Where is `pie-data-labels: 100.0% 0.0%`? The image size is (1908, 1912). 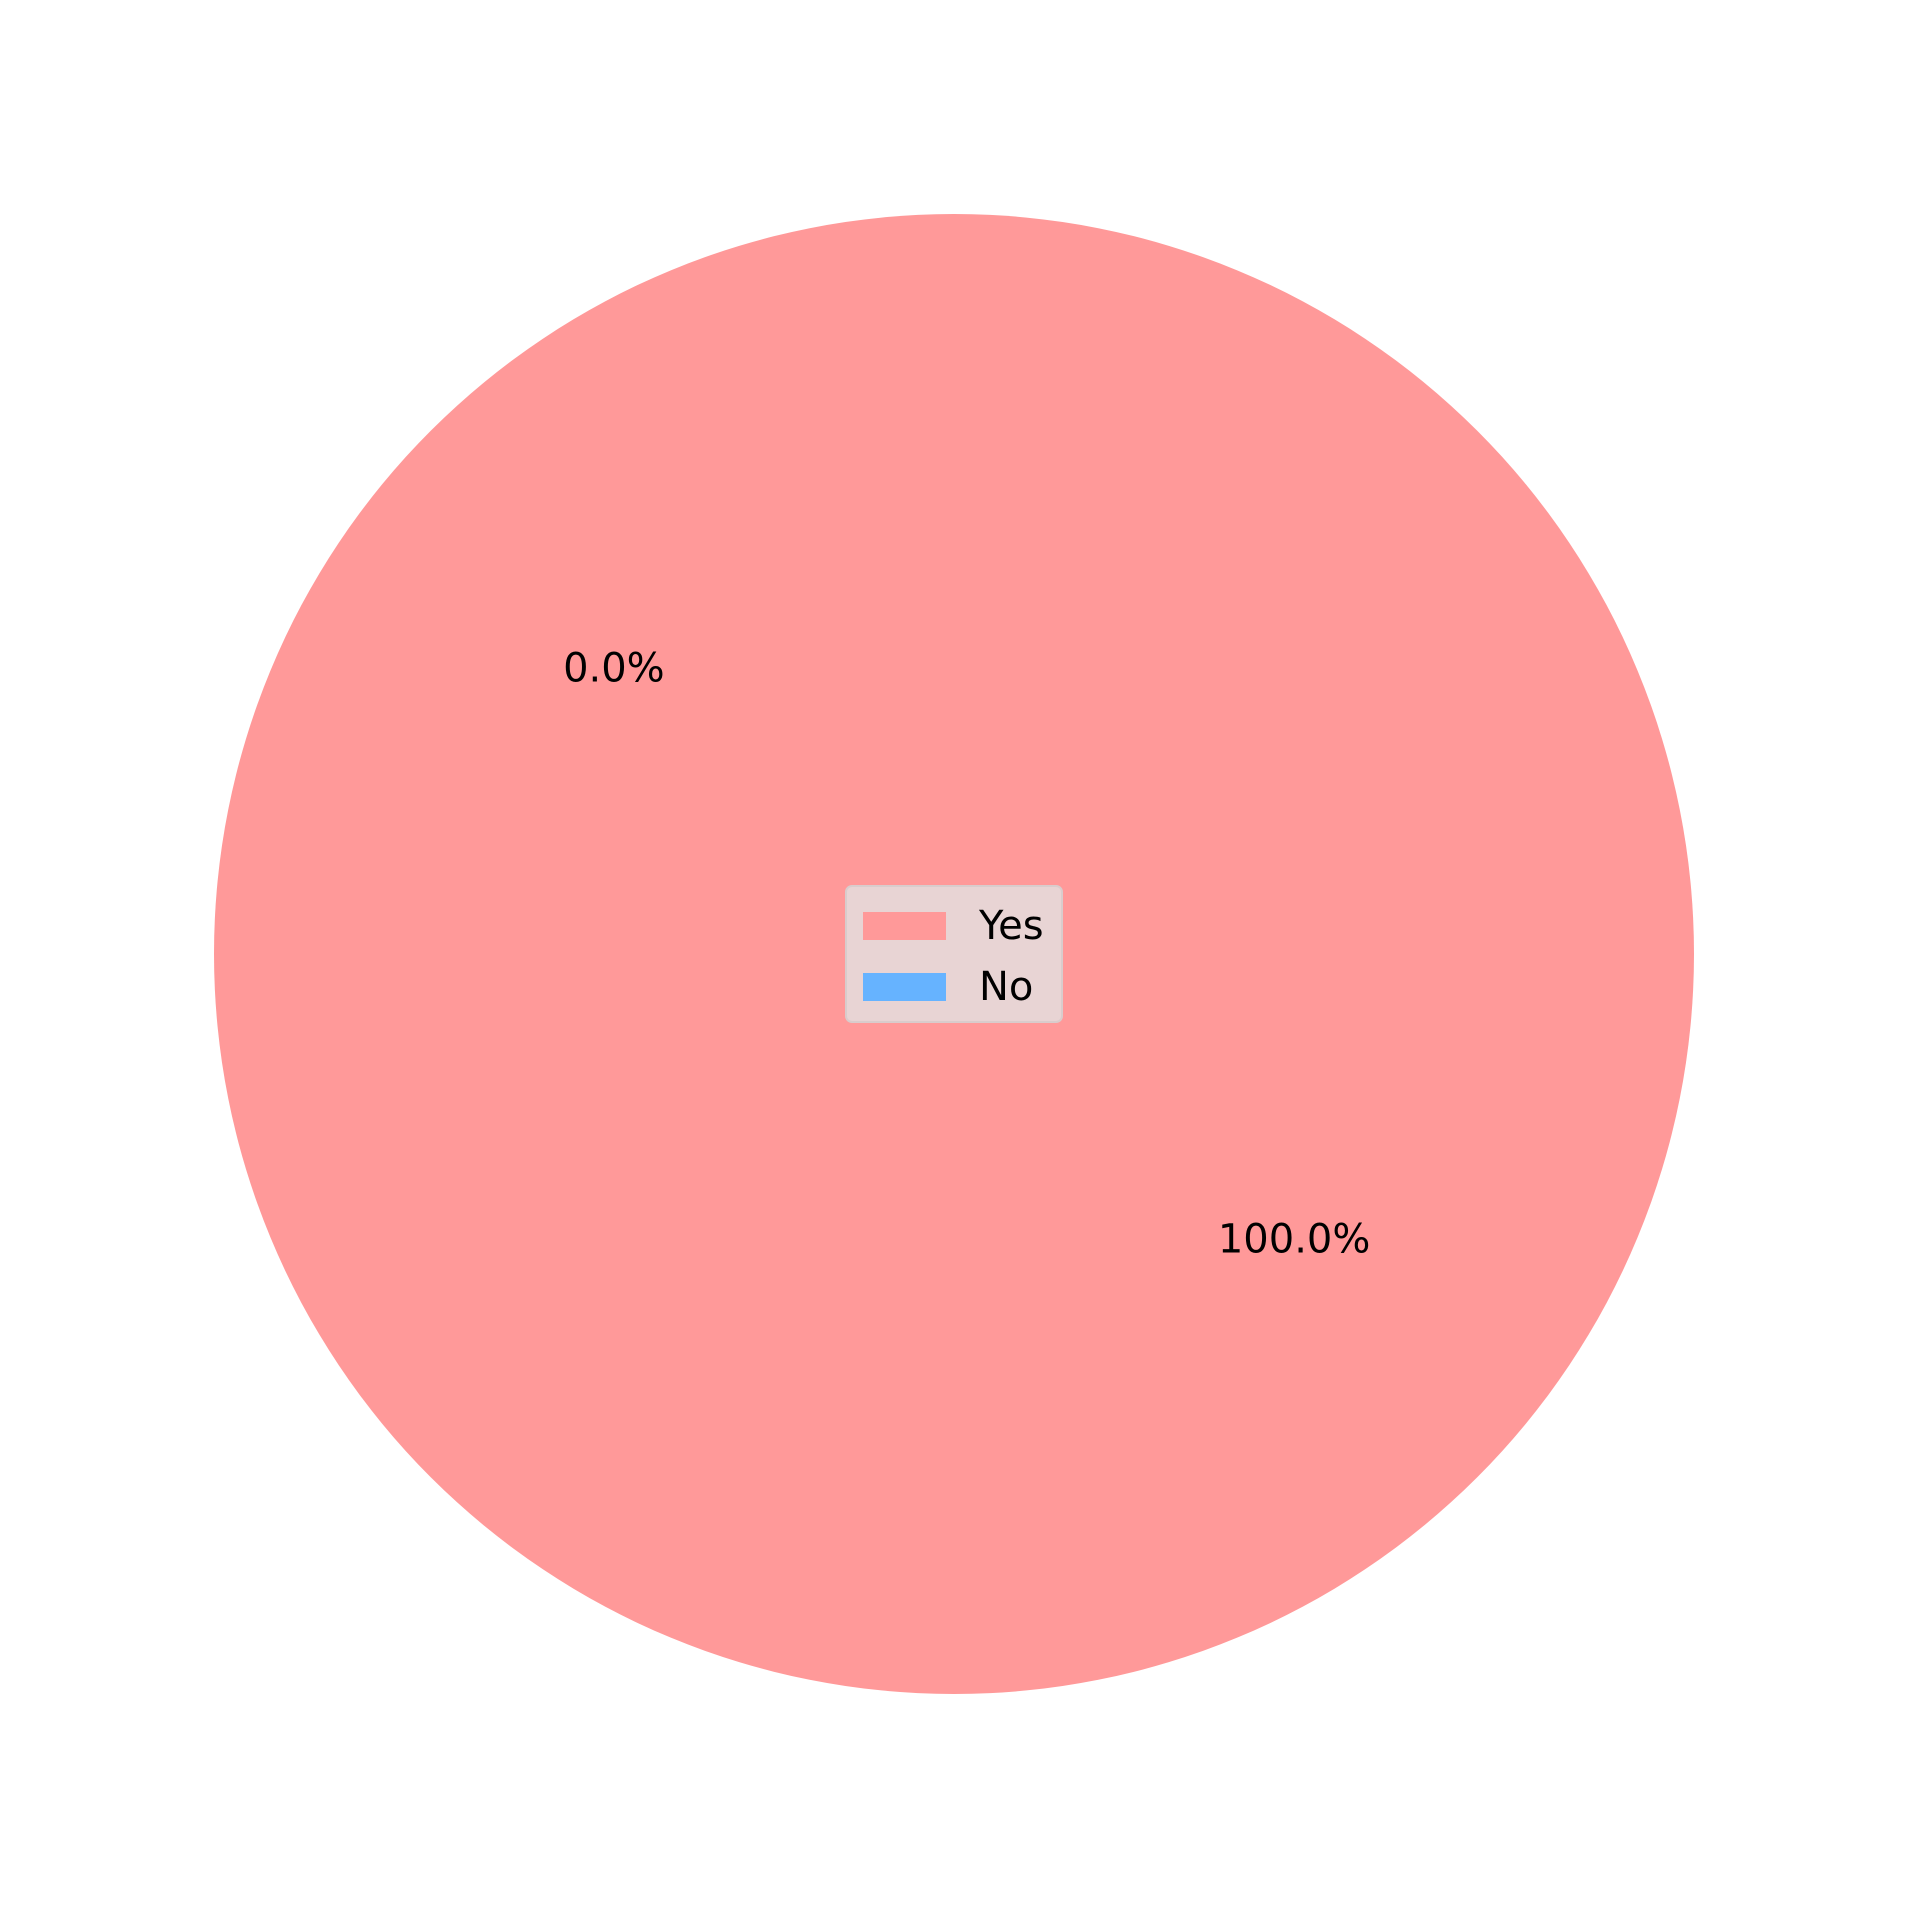
pie-data-labels: 100.0% 0.0% is located at coordinates (966, 954).